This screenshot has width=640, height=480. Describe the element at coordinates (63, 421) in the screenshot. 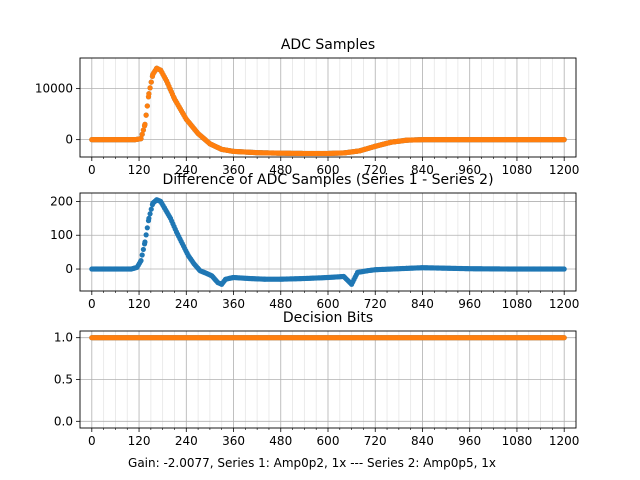

I see `y-tick-label: 0.0` at that location.